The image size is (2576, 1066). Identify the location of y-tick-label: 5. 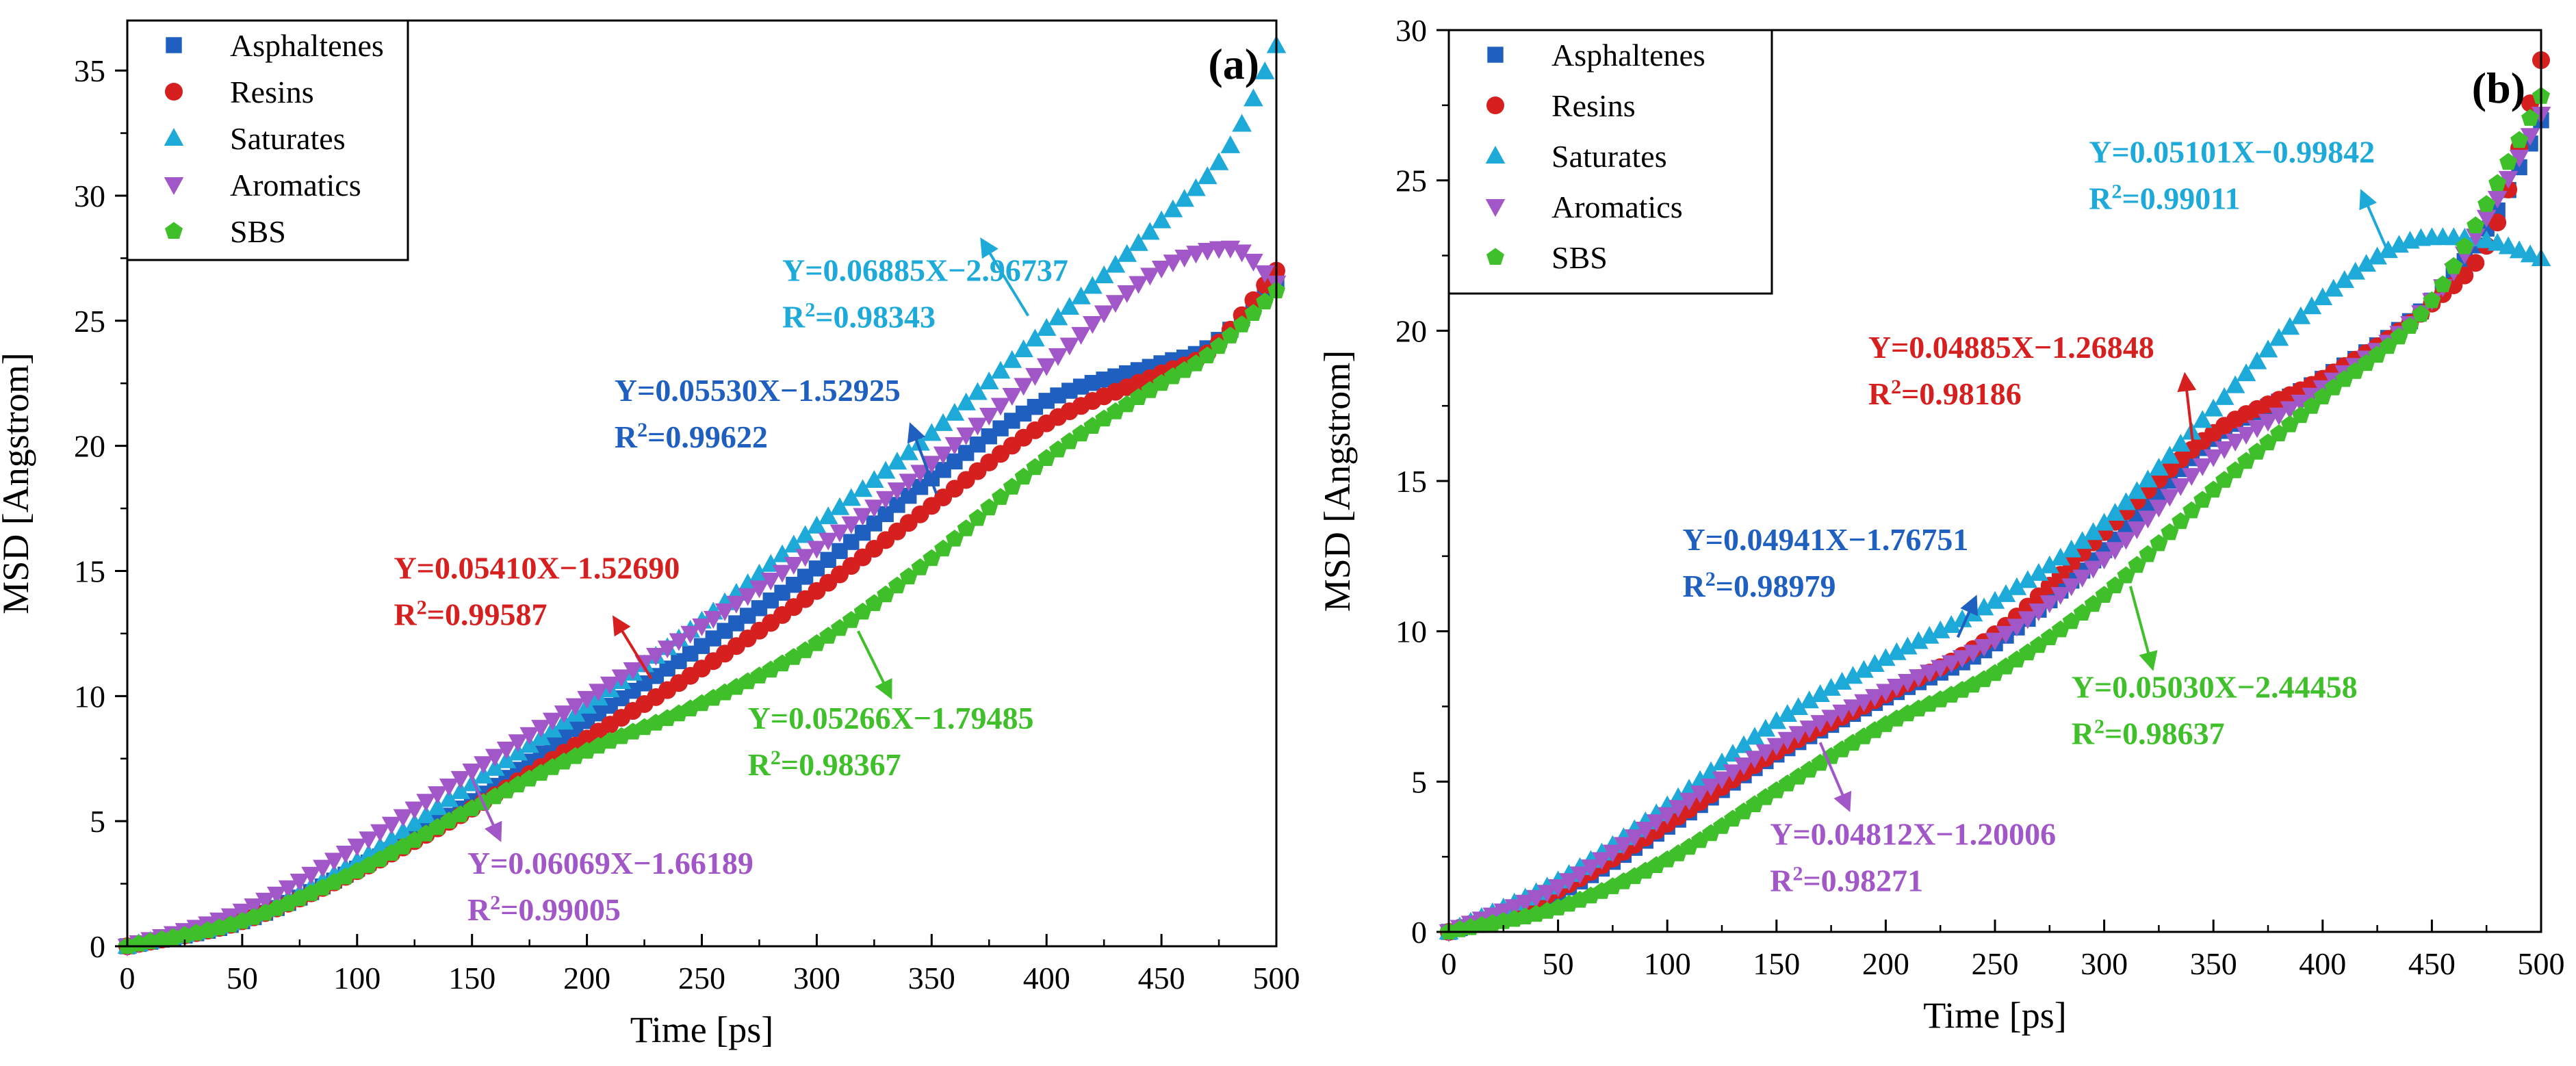
(1419, 781).